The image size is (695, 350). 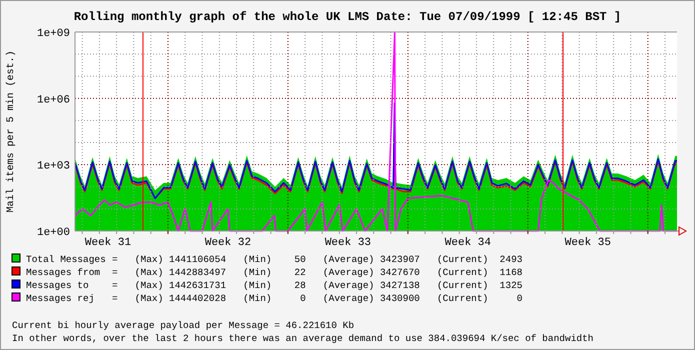 I want to click on text: In other words, over the last 2 hours there was an average demand to use 384.039694 K/sec of bandwidth, so click(x=303, y=338).